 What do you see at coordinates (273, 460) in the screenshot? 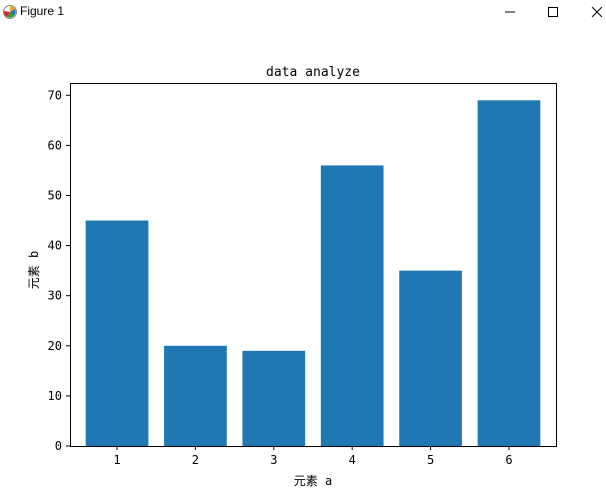
I see `x-tick-label: 3` at bounding box center [273, 460].